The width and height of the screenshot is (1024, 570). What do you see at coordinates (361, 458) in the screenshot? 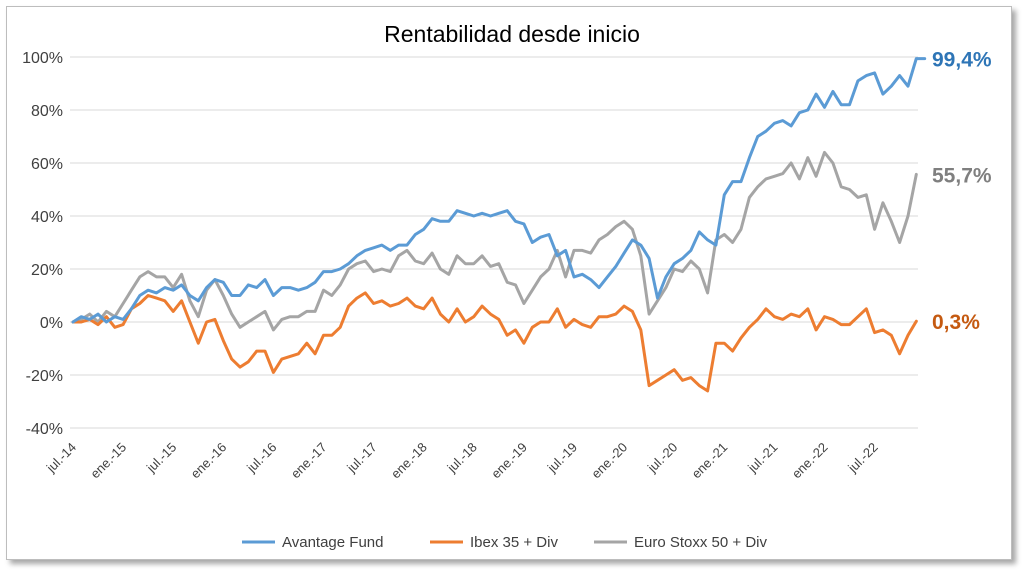
I see `x-tick-label: jul.-17` at bounding box center [361, 458].